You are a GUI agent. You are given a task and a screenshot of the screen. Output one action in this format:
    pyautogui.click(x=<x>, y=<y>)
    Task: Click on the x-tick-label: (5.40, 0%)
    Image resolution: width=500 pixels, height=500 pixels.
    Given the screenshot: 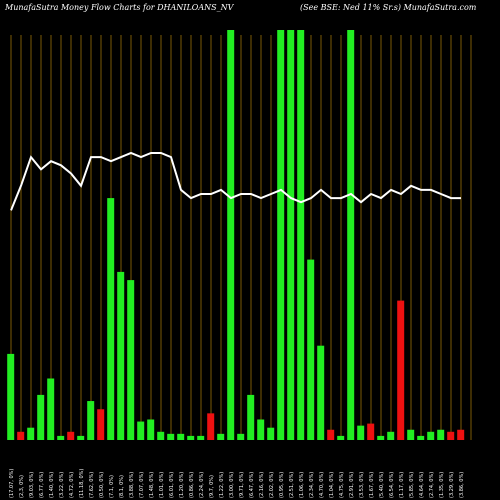 What is the action you would take?
    pyautogui.click(x=382, y=485)
    